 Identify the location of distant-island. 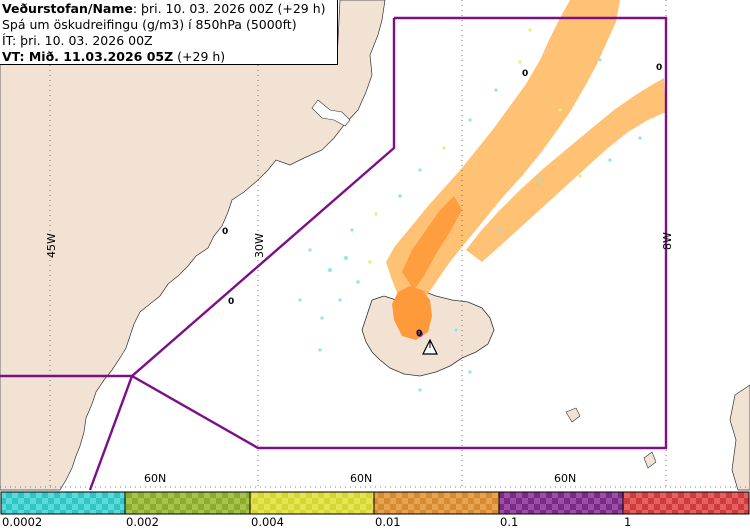
(739, 437).